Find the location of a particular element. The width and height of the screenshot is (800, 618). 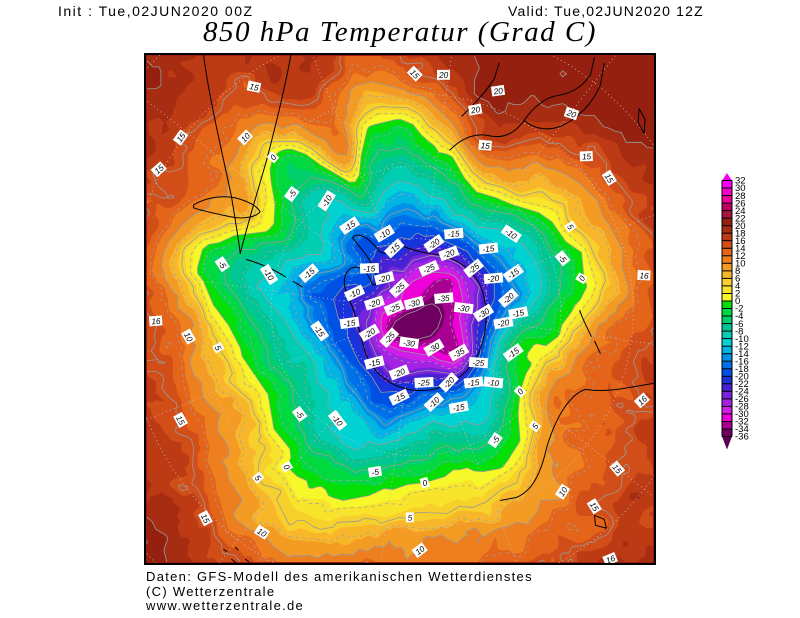

svg-text: -4 is located at coordinates (739, 316).